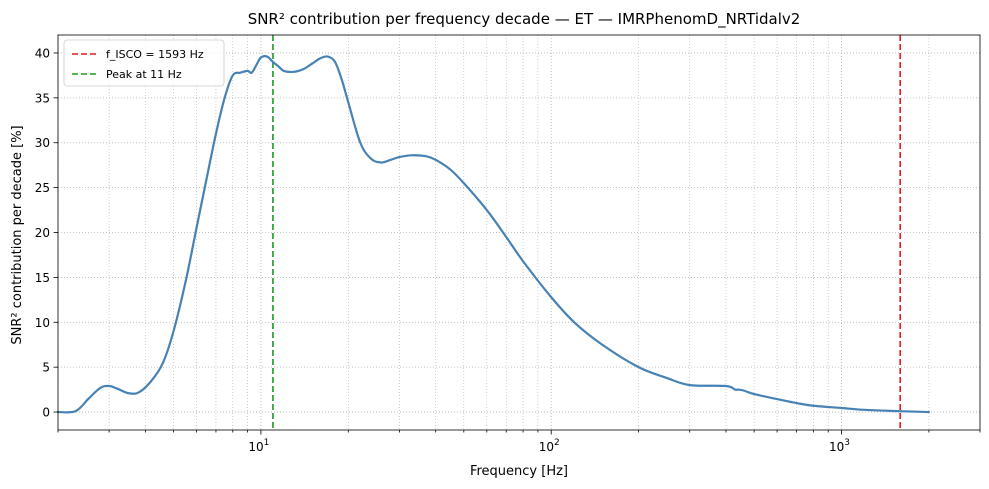 This screenshot has width=989, height=489. I want to click on legend: f_ISCO = 1593 Hz Peak at 11 Hz, so click(144, 63).